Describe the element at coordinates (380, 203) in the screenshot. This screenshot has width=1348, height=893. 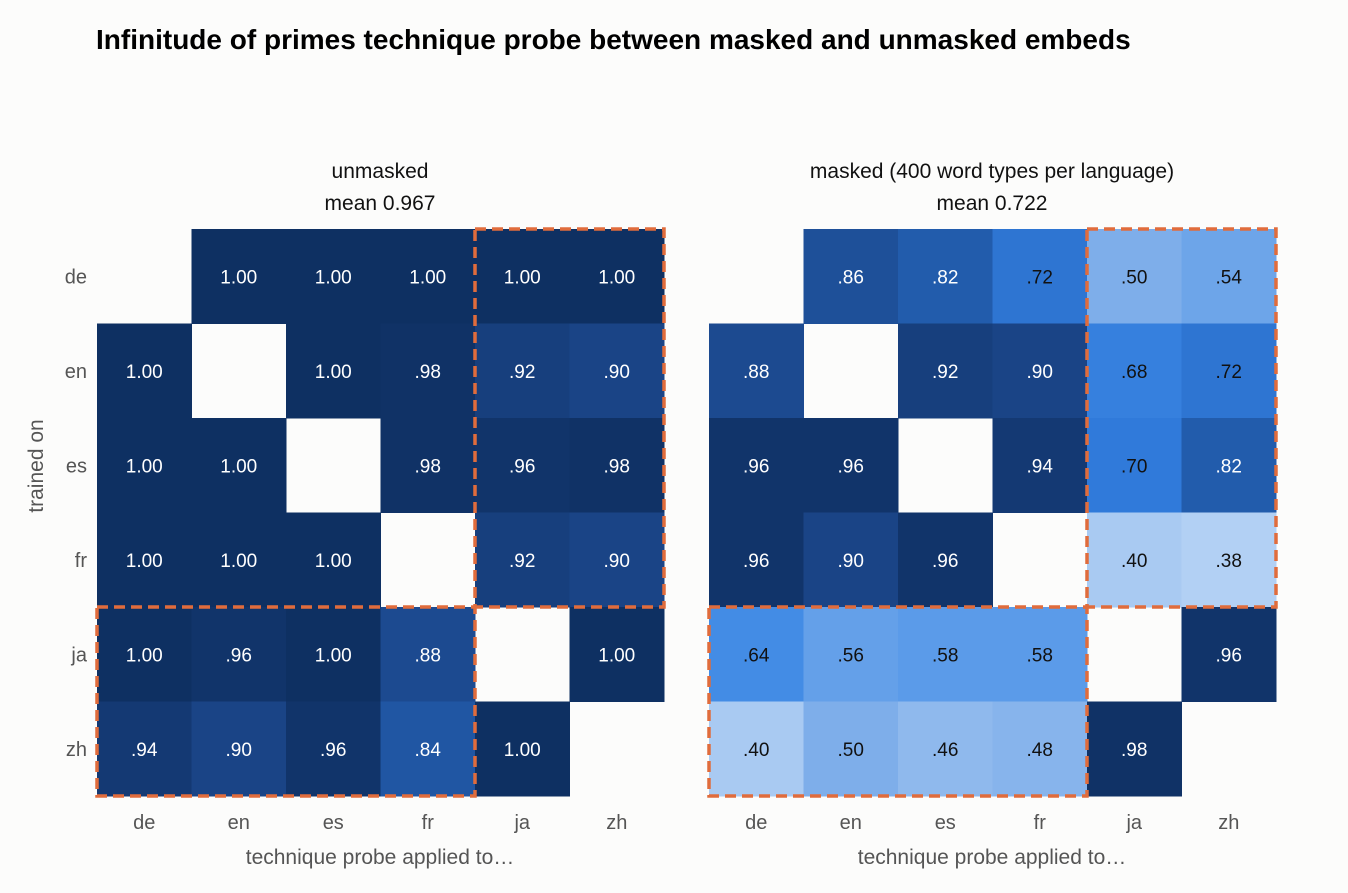
I see `panel-unmasked-mean: mean 0.967` at that location.